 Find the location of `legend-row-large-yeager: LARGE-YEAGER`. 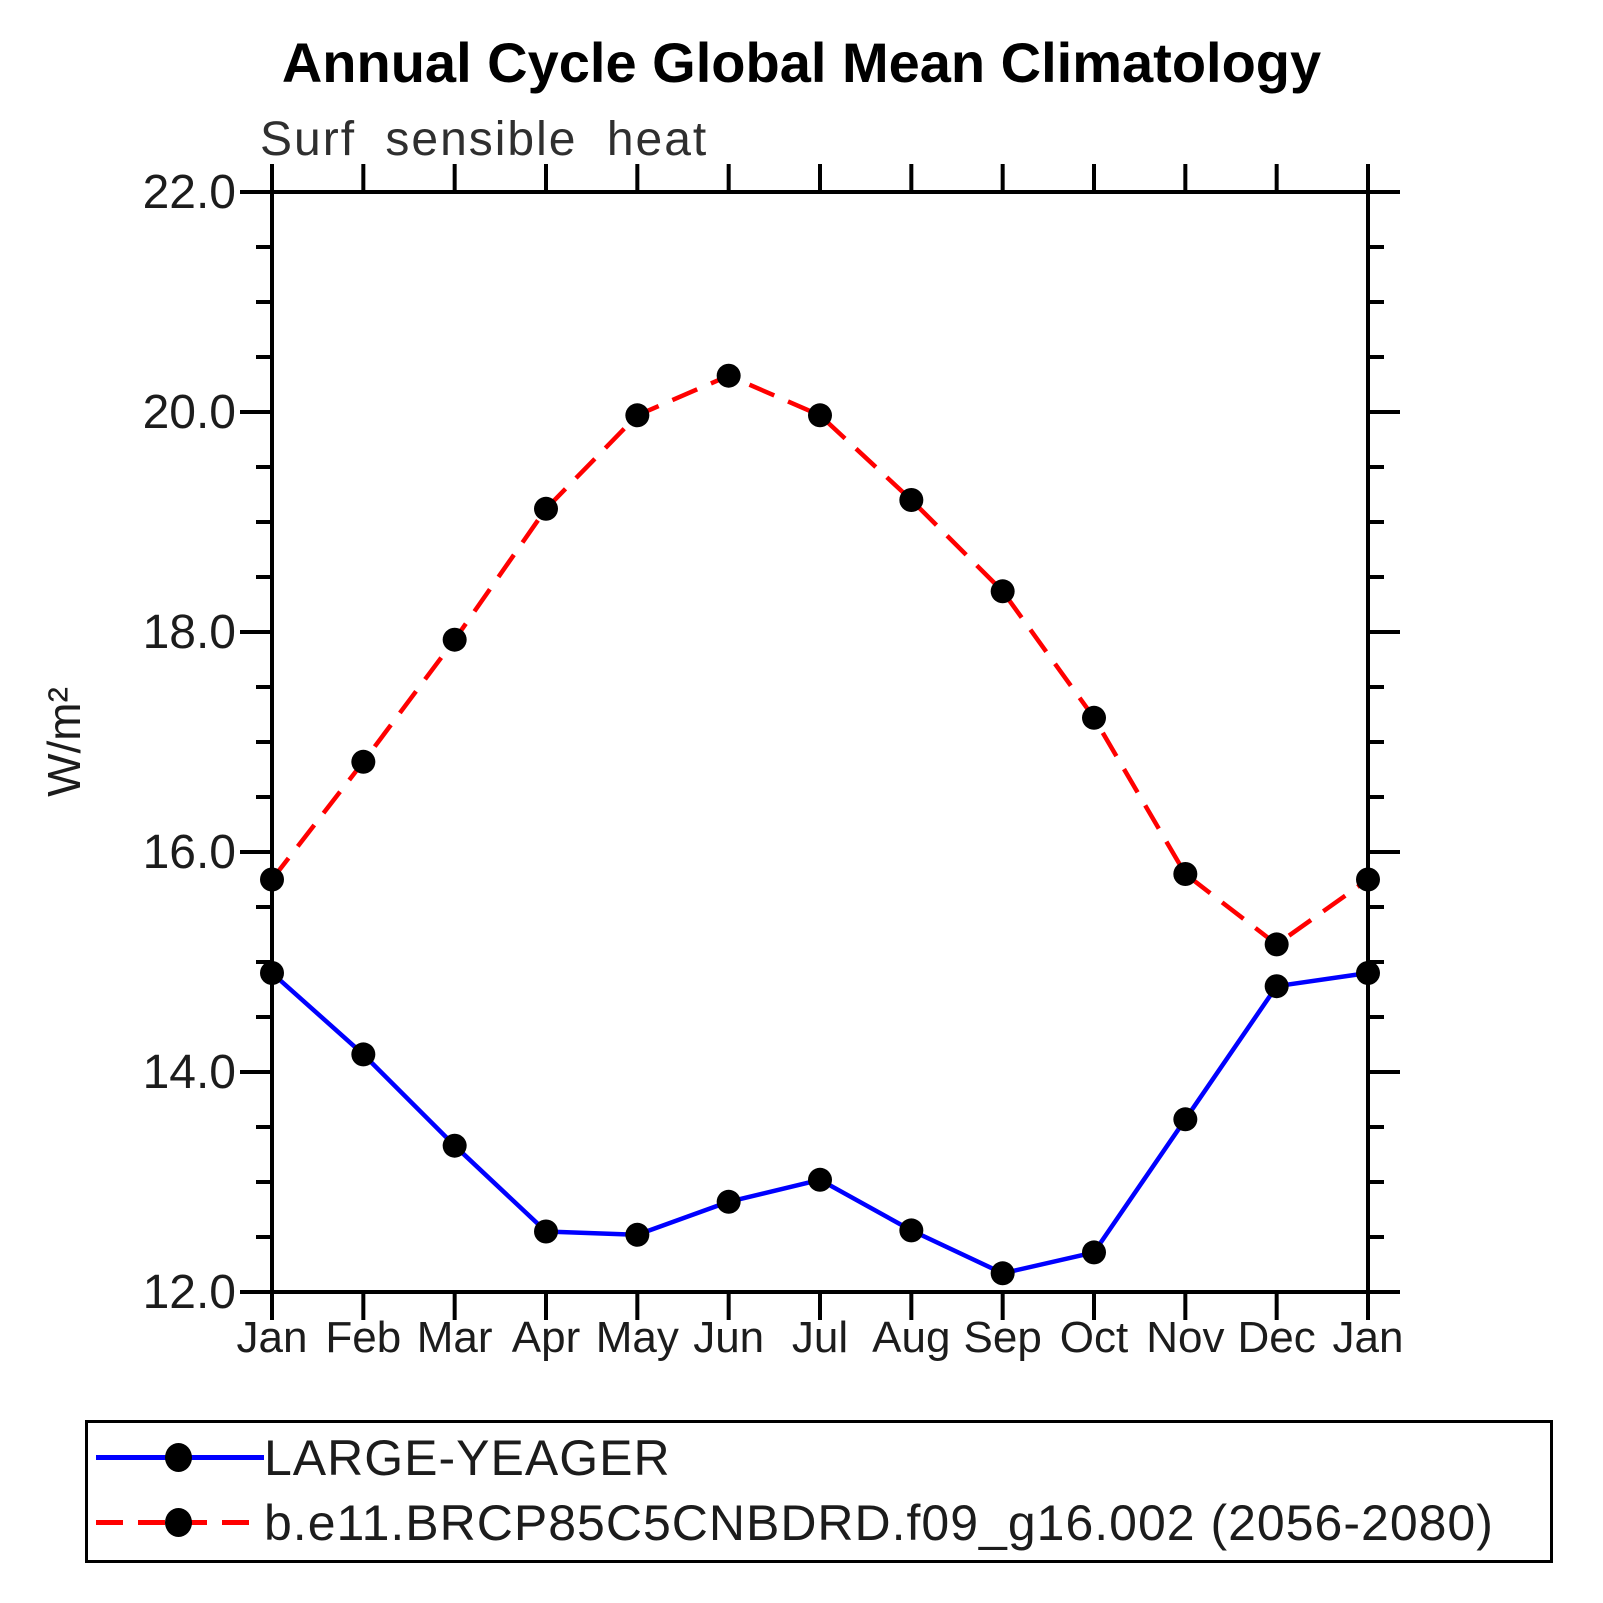

legend-row-large-yeager: LARGE-YEAGER is located at coordinates (820, 1458).